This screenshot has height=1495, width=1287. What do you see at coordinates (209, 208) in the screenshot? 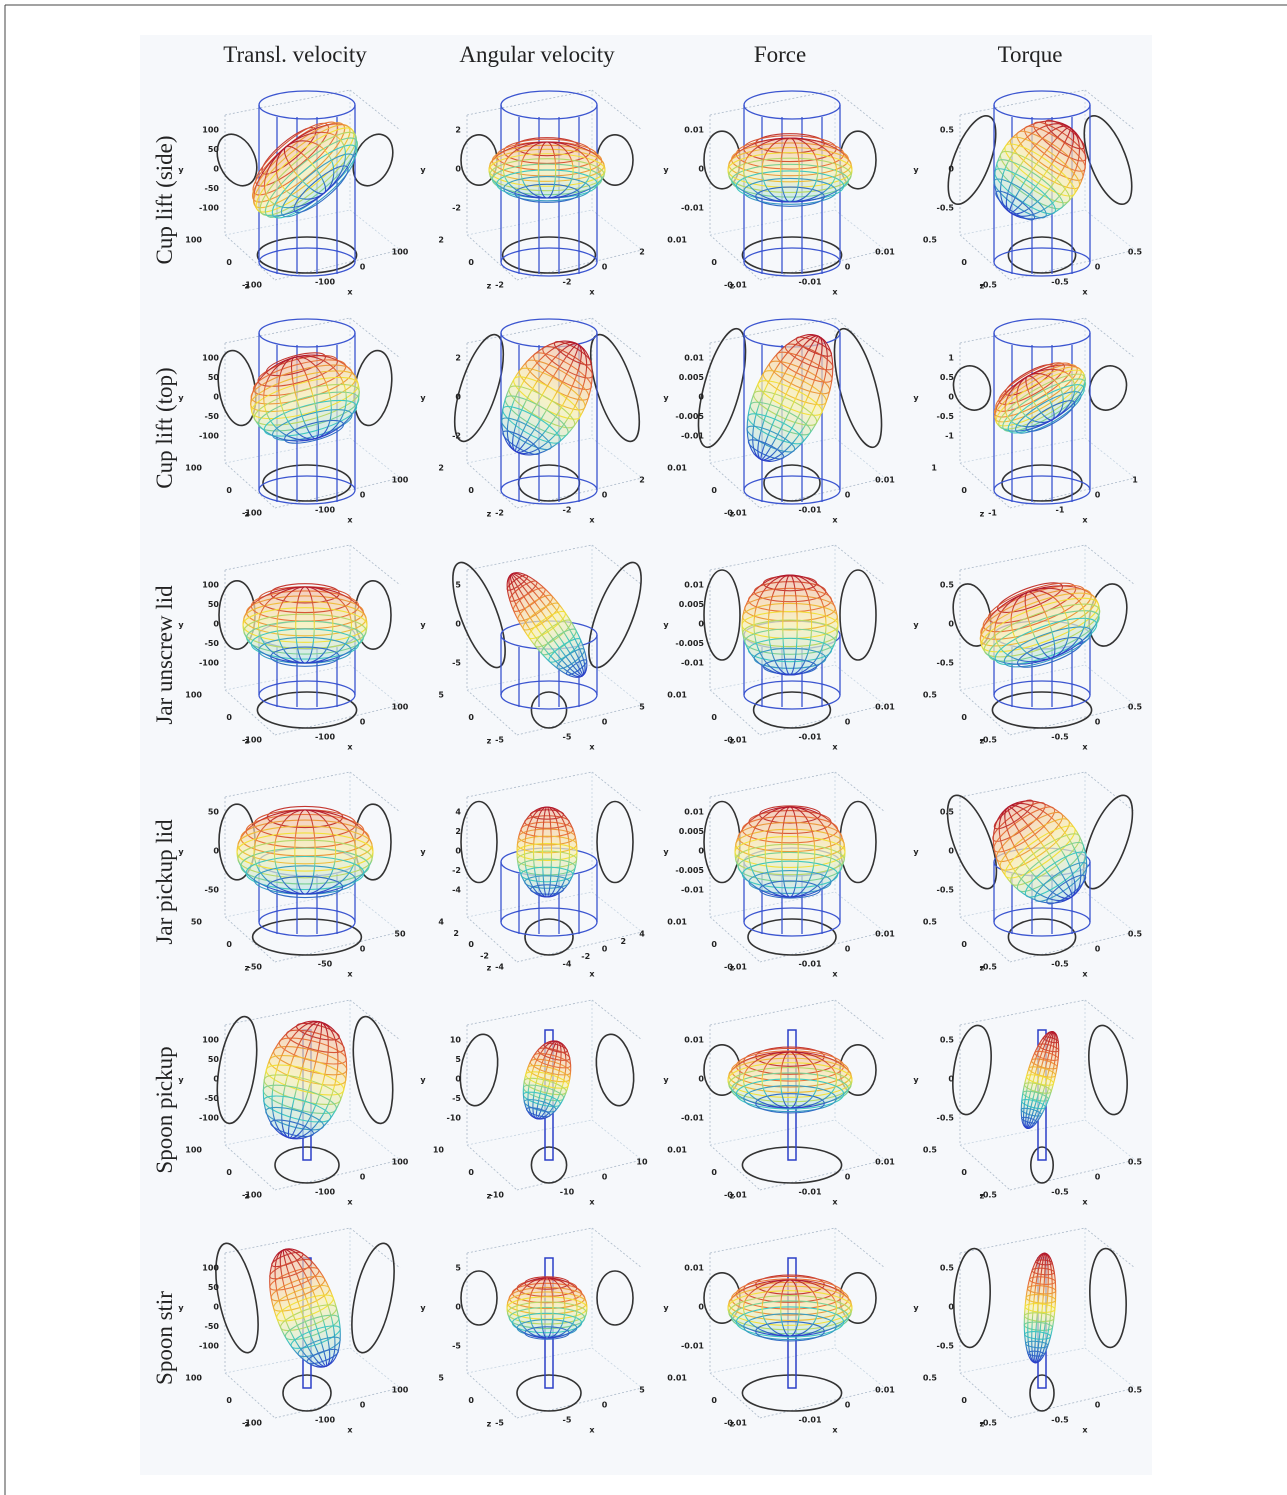
I see `y-tick-label: -100` at bounding box center [209, 208].